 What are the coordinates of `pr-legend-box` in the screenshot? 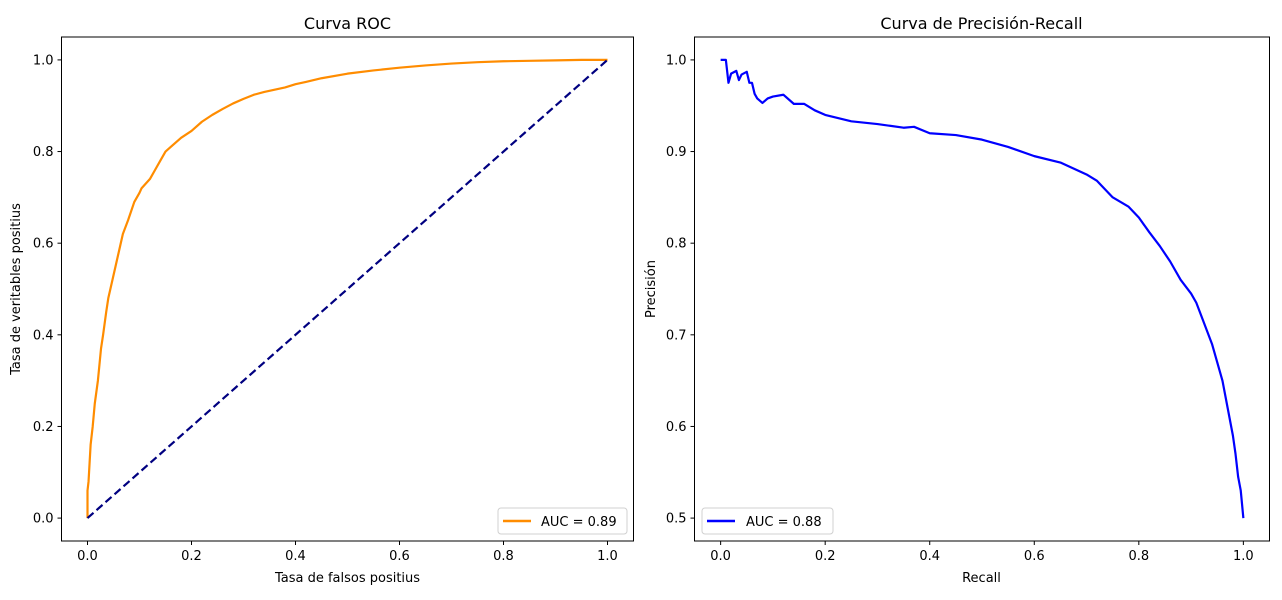 It's located at (767, 521).